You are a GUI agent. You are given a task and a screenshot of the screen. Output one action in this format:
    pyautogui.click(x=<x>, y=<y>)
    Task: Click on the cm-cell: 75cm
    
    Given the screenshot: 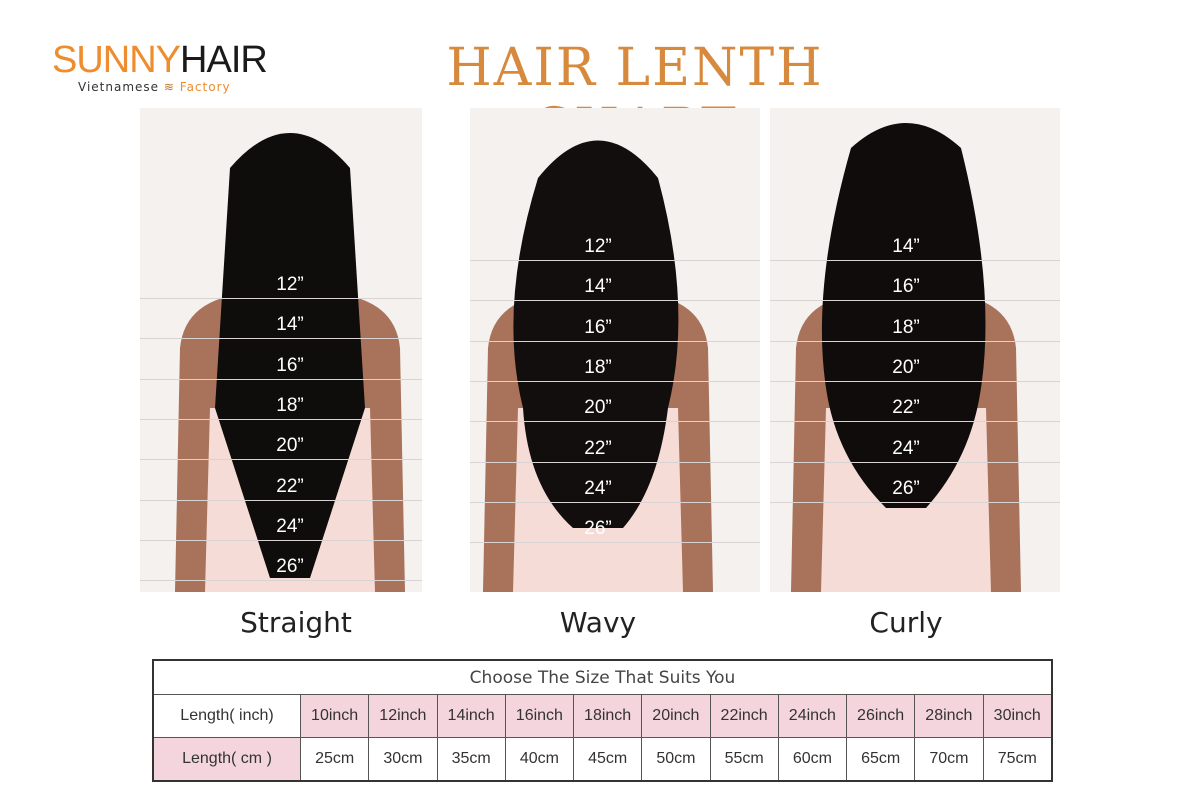 What is the action you would take?
    pyautogui.click(x=1017, y=759)
    